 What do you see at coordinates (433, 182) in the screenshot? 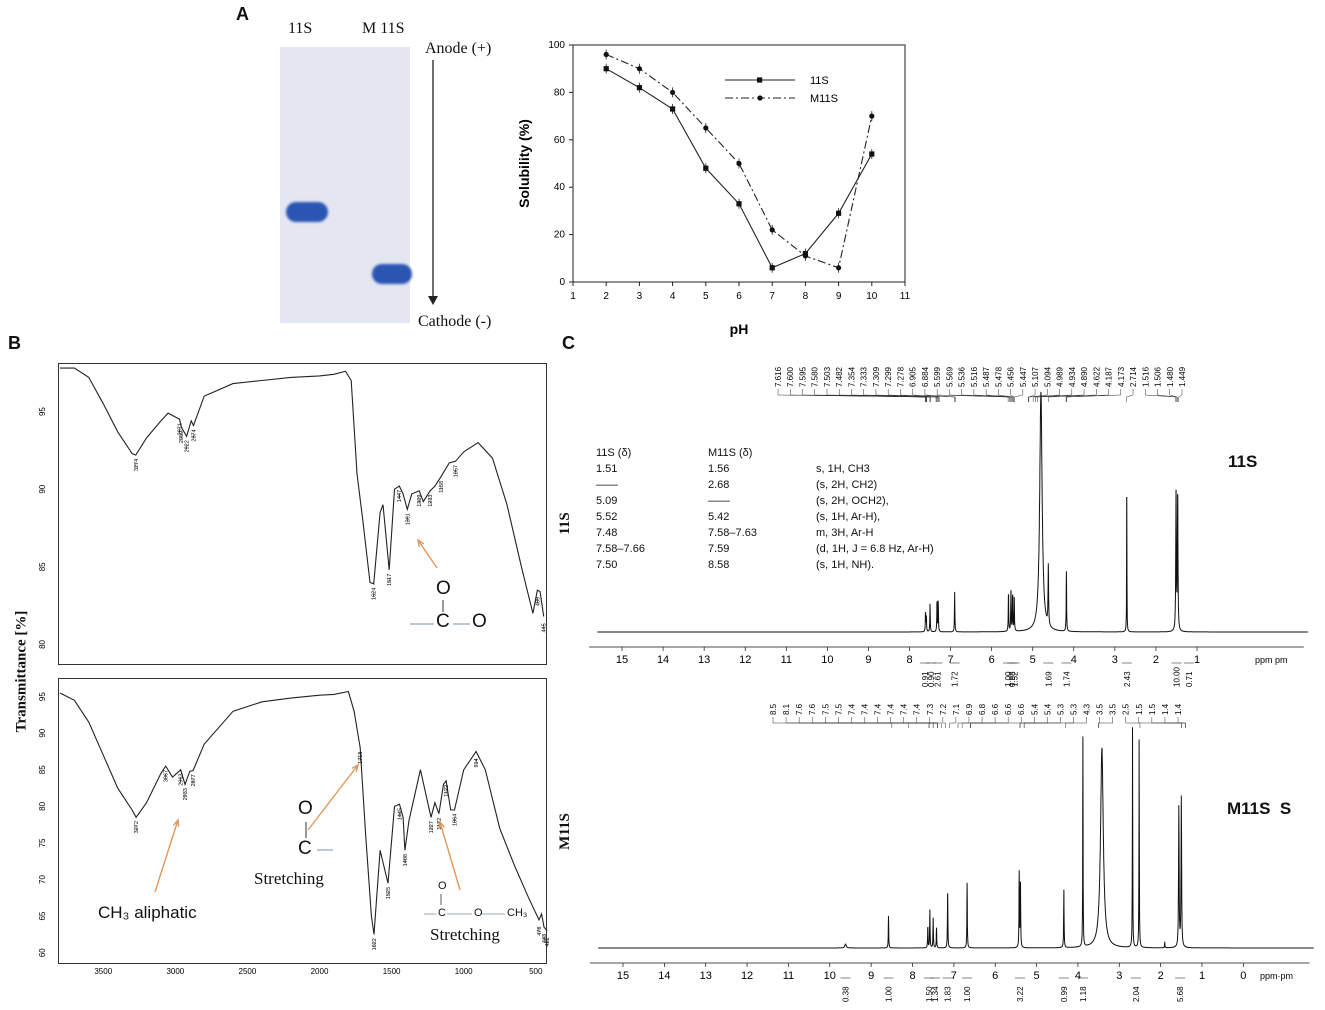
I see `migration-arrow` at bounding box center [433, 182].